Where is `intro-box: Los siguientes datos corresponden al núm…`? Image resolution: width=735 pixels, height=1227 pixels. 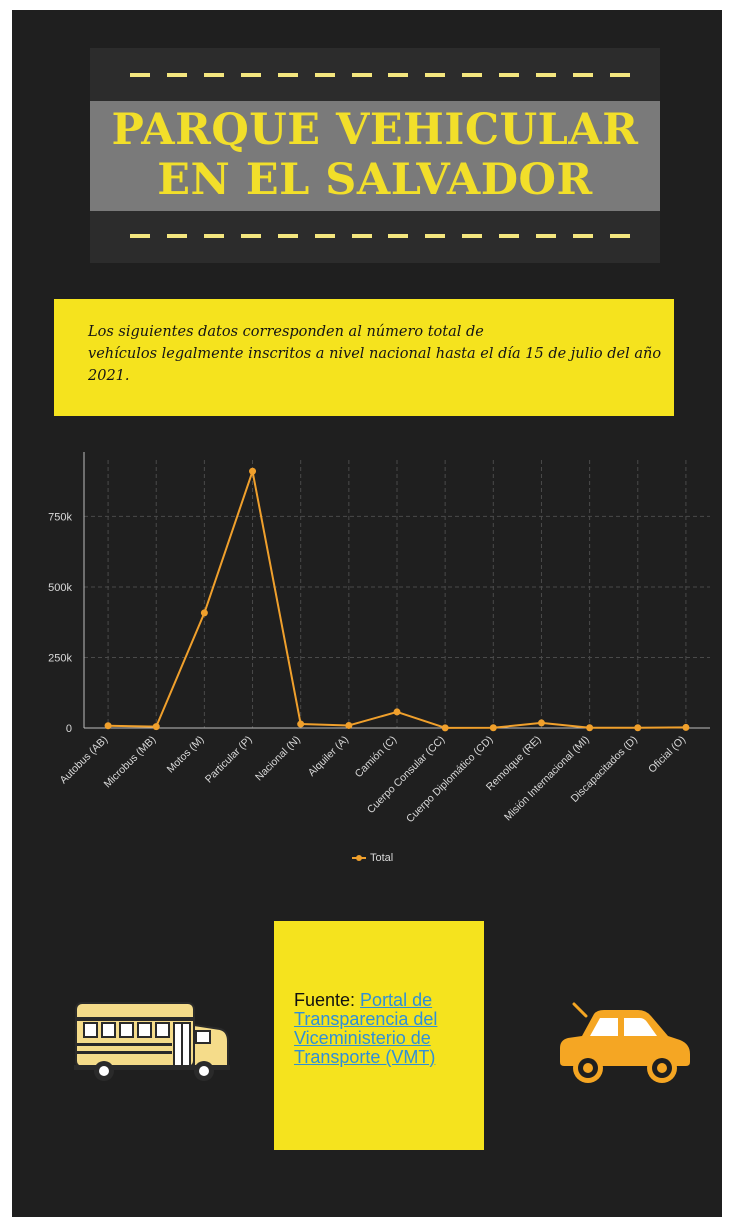 intro-box: Los siguientes datos corresponden al núm… is located at coordinates (364, 357).